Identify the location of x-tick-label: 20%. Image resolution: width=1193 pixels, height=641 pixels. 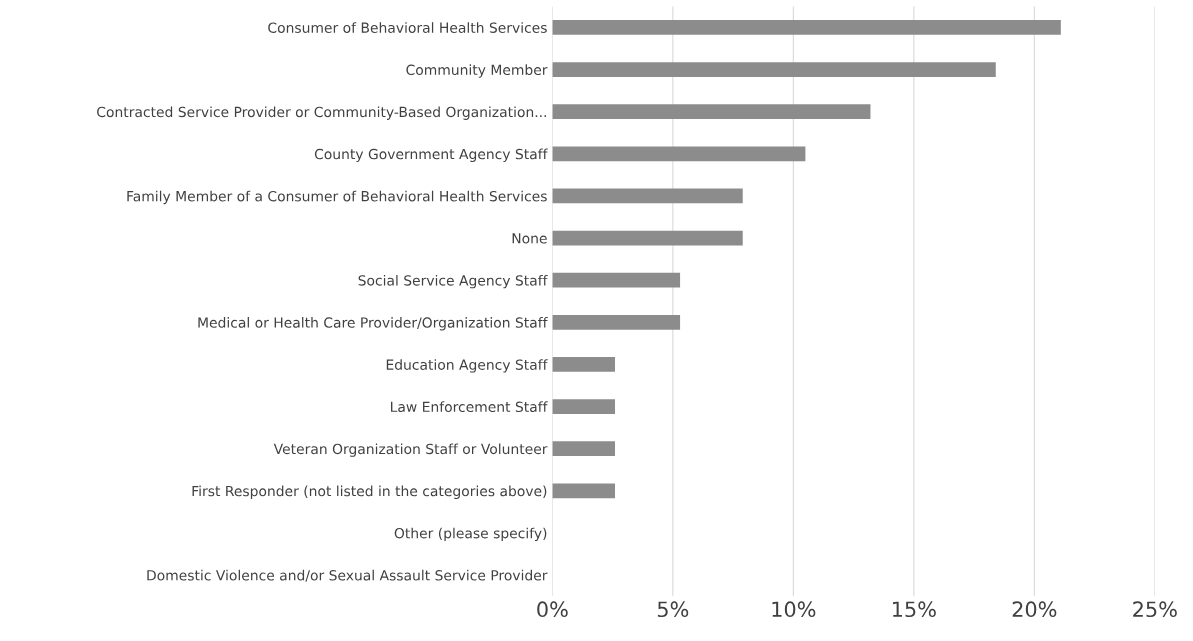
(1034, 609).